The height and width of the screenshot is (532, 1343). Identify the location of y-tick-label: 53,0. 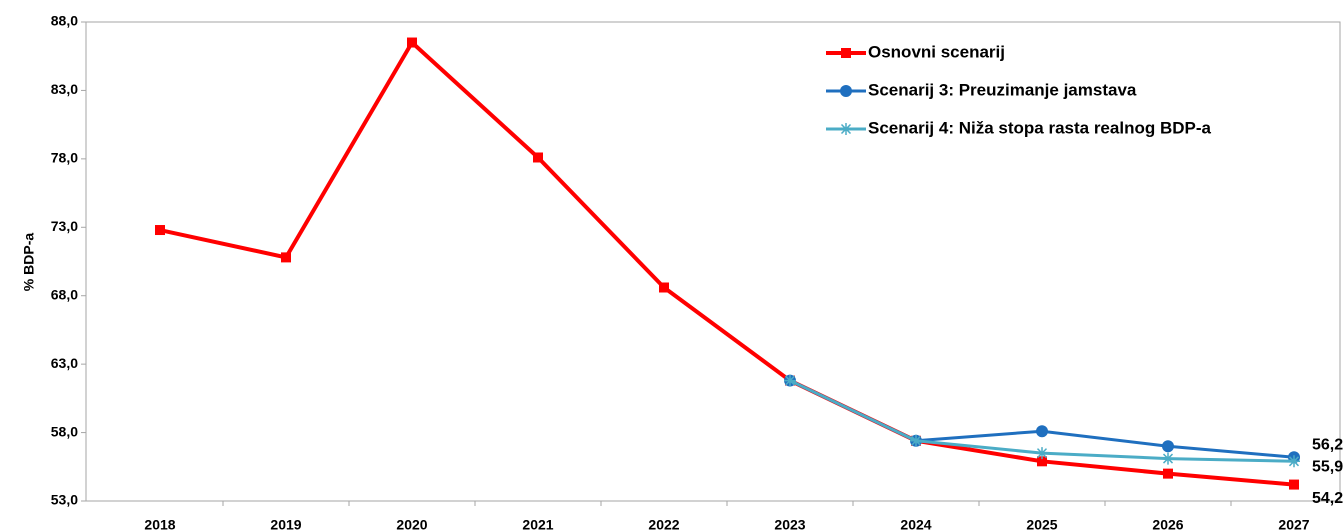
(64, 500).